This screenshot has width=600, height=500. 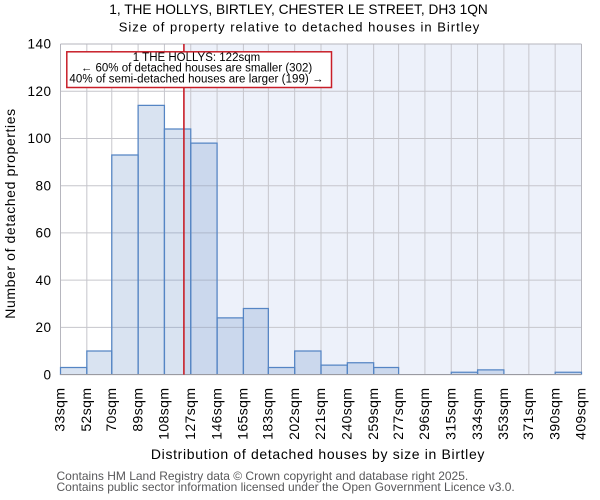 I want to click on svg-text: 108sqm, so click(x=164, y=414).